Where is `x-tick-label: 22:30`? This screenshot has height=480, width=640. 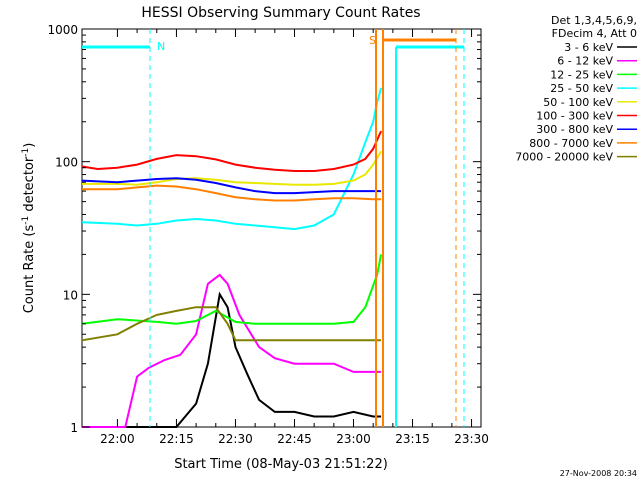 x-tick-label: 22:30 is located at coordinates (235, 439).